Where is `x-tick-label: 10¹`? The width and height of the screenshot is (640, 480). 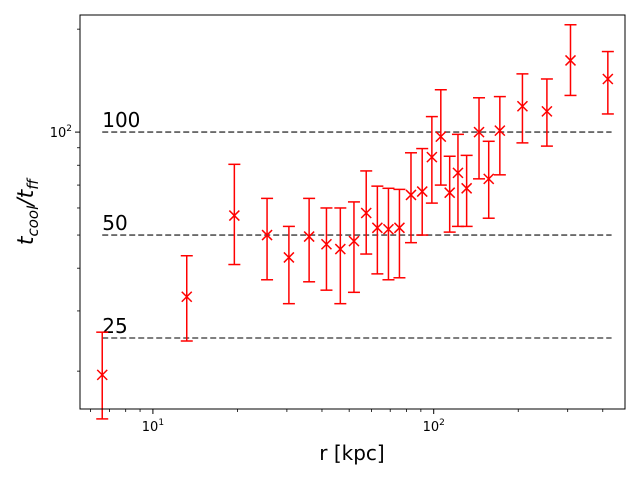
x-tick-label: 10¹ is located at coordinates (153, 426).